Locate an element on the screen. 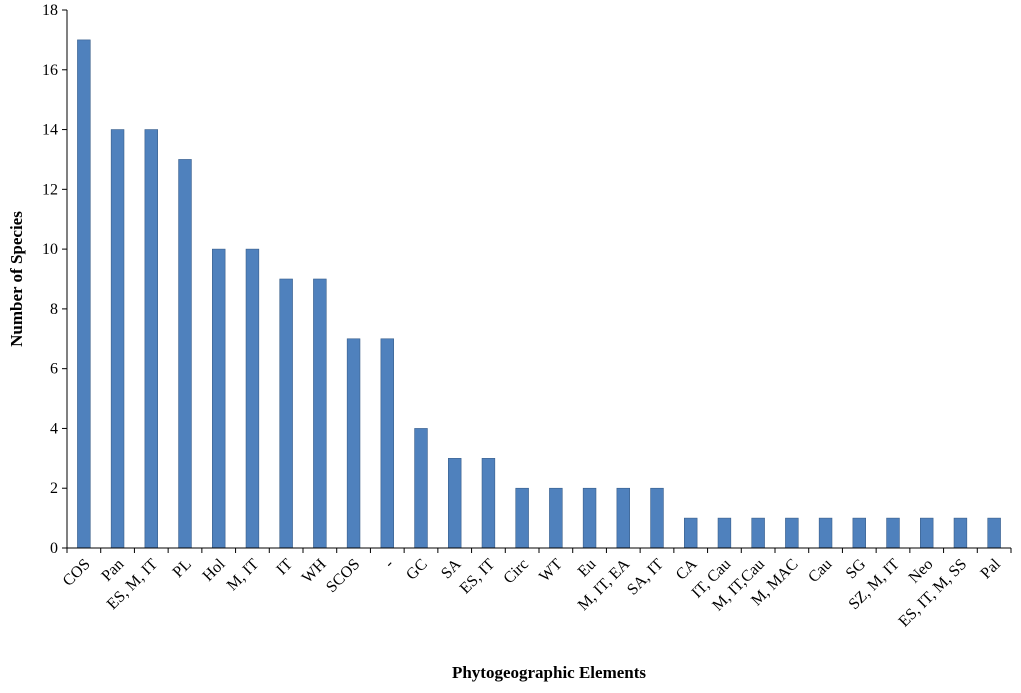  y-axis-ticks: 0 2 4 6 8 10 12 14 16 18 is located at coordinates (54, 279).